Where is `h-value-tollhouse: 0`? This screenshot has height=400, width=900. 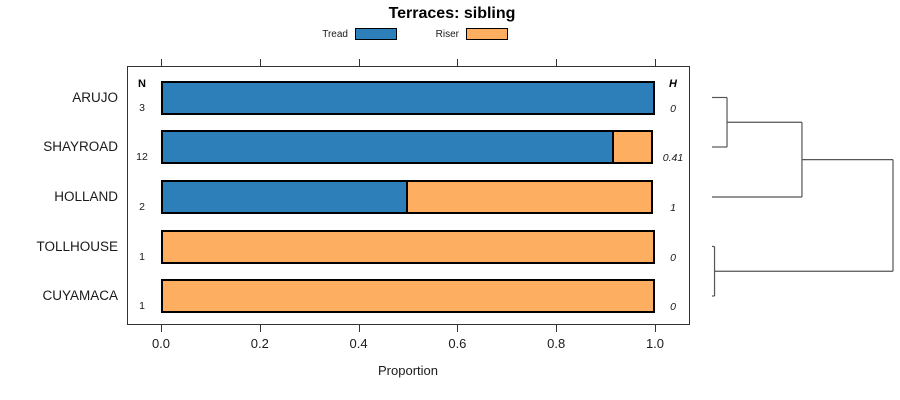 h-value-tollhouse: 0 is located at coordinates (673, 257).